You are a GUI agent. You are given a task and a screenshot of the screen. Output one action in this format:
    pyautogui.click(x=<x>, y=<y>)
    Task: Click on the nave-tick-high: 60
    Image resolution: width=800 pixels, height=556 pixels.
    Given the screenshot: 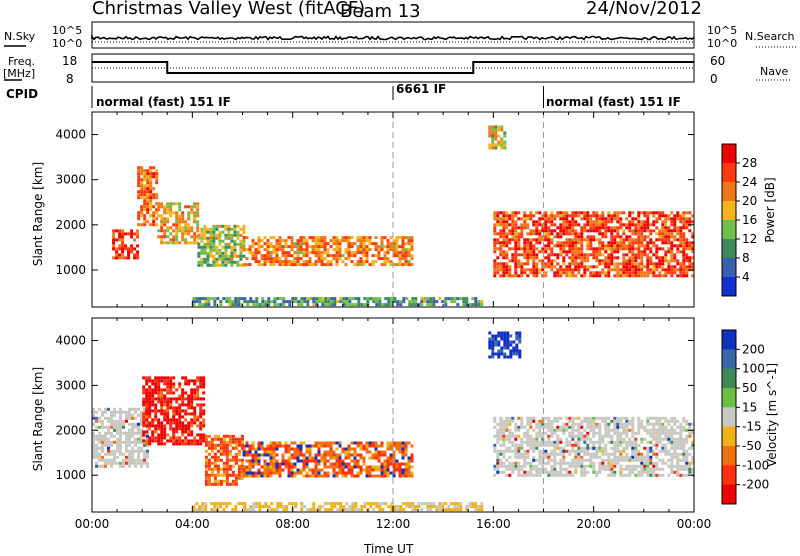 What is the action you would take?
    pyautogui.click(x=718, y=61)
    